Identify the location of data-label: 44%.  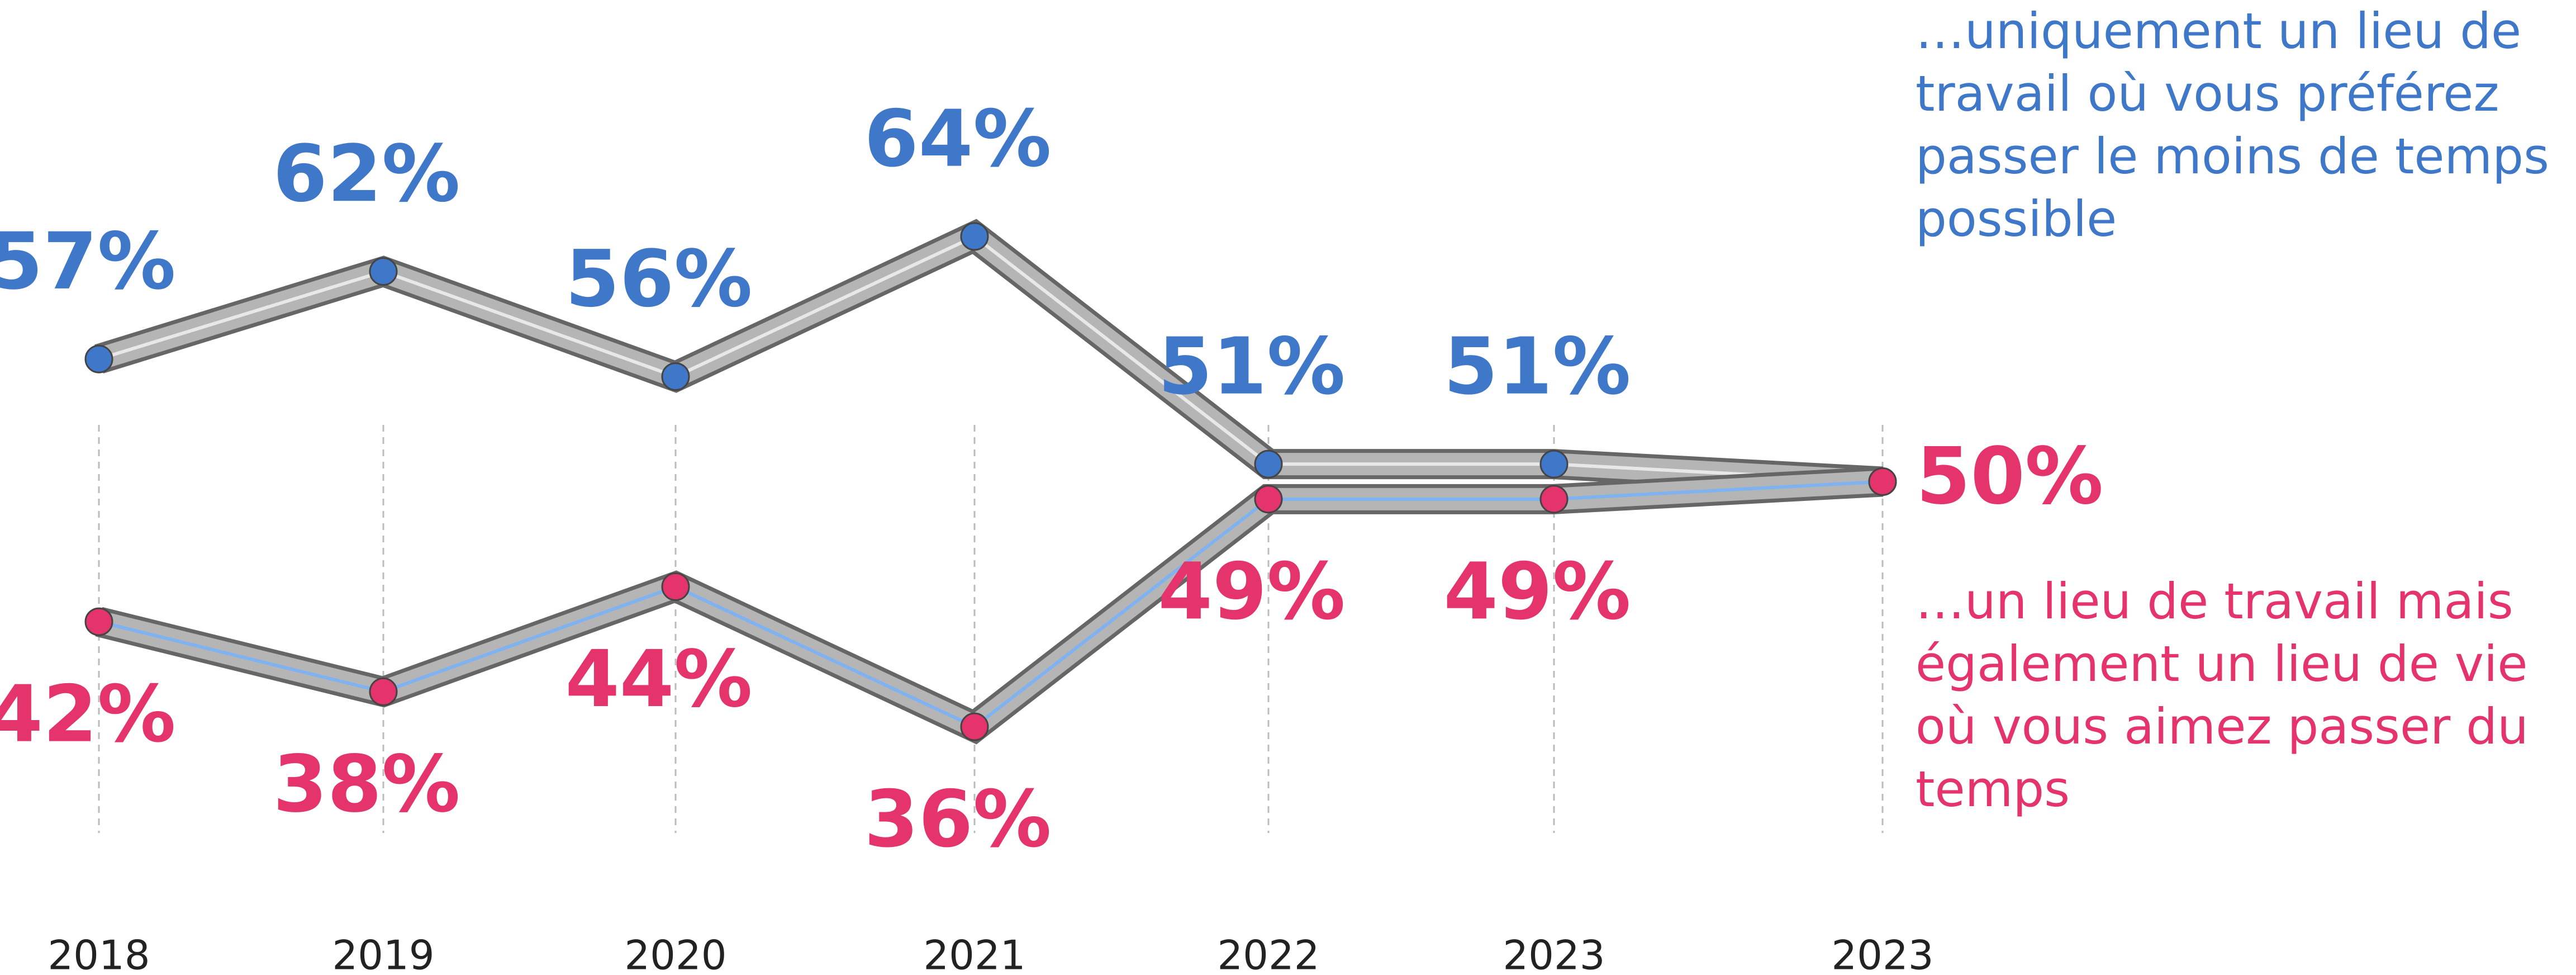
(658, 679).